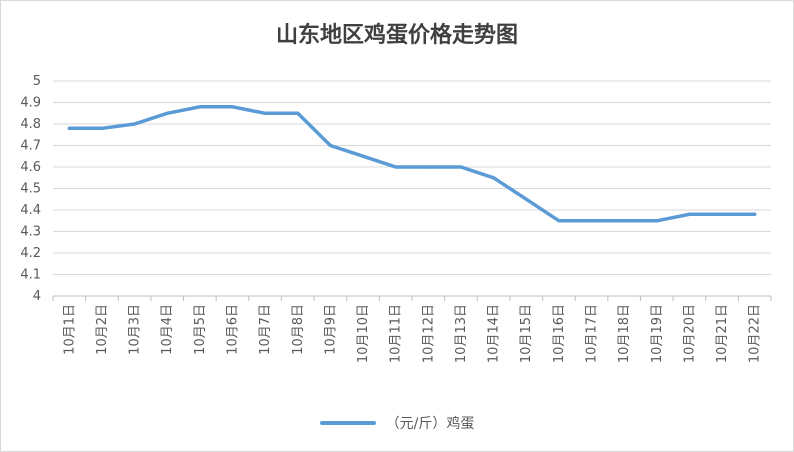 This screenshot has height=452, width=794. I want to click on x-tick-label: 10月14日, so click(494, 333).